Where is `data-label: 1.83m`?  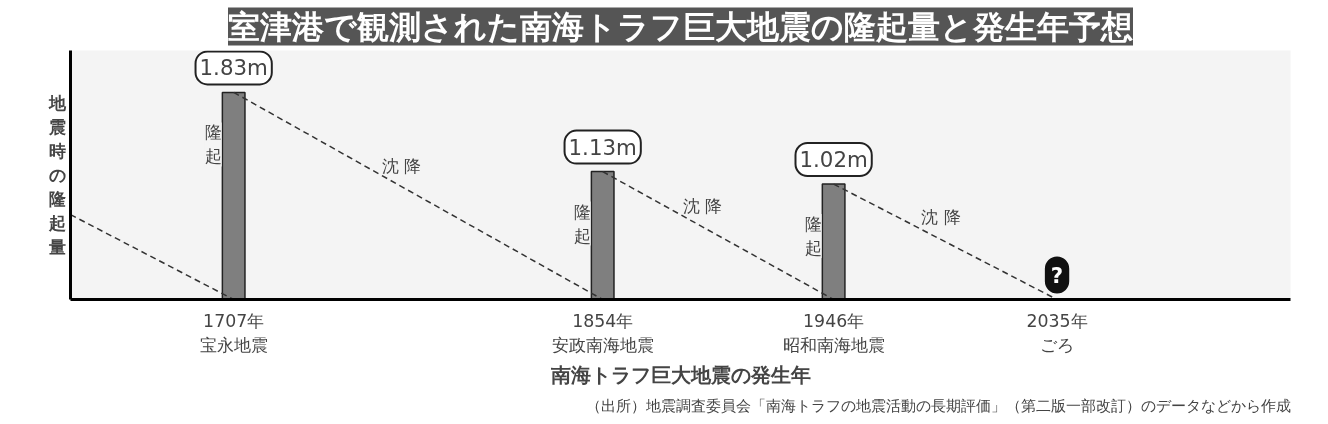 data-label: 1.83m is located at coordinates (233, 68).